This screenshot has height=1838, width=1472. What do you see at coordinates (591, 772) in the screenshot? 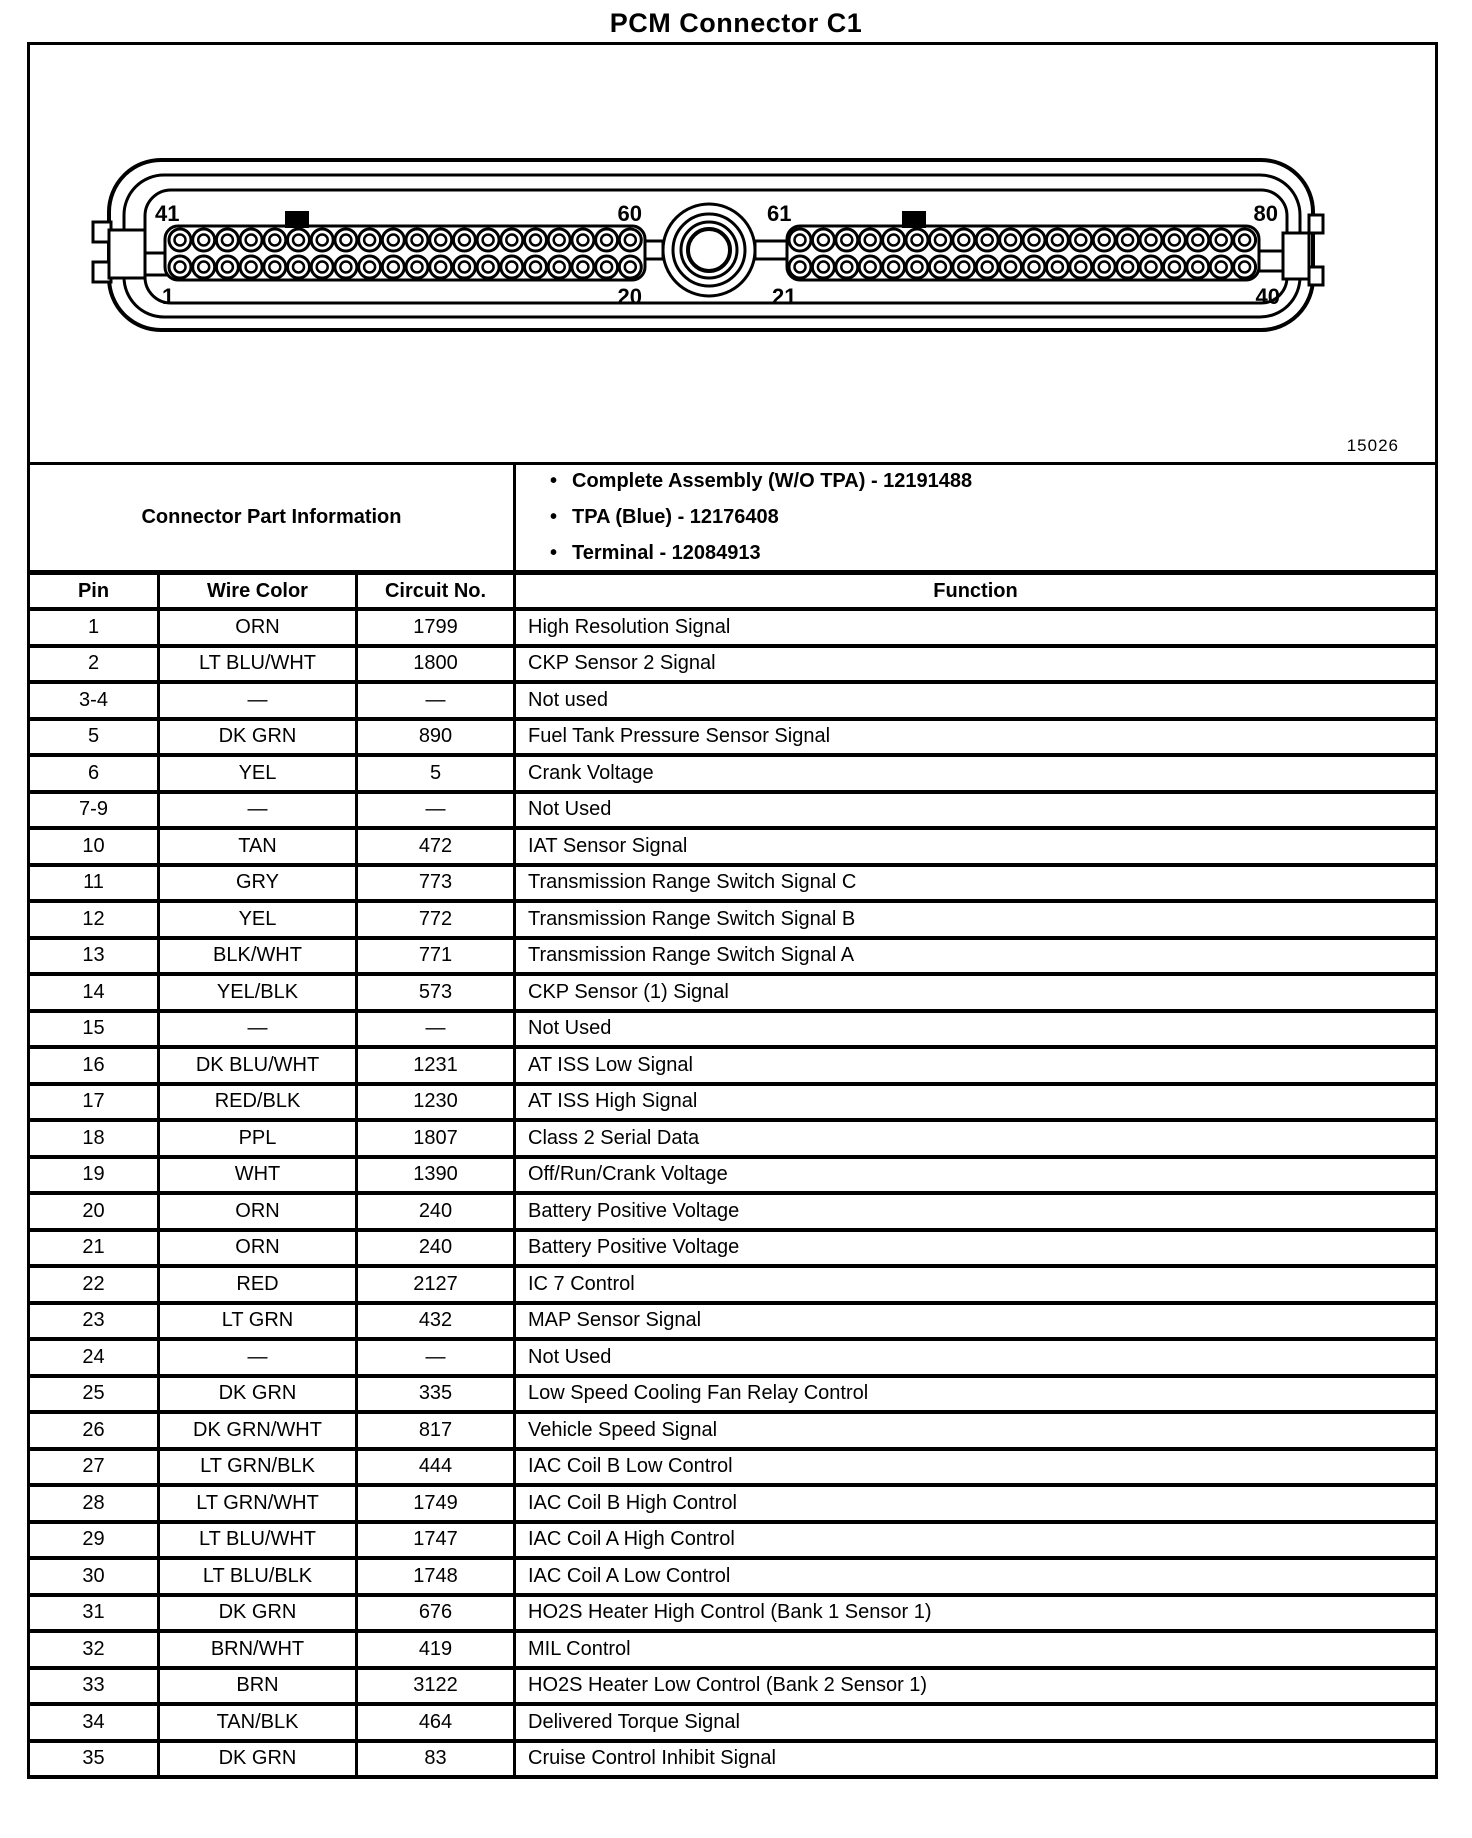
I see `cell-function: Crank Voltage` at bounding box center [591, 772].